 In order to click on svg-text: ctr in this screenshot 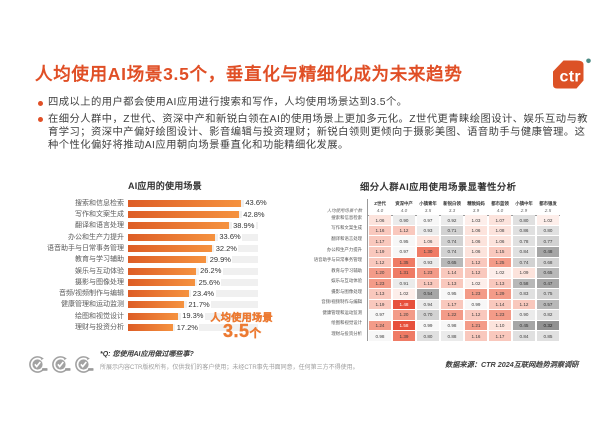, I will do `click(570, 77)`.